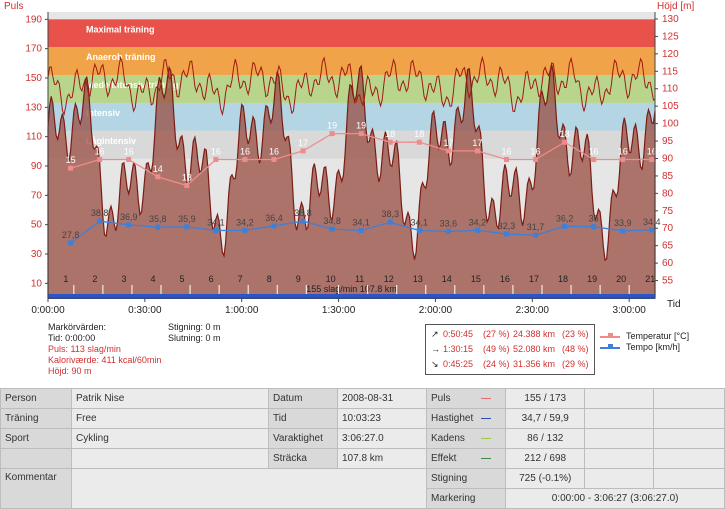 The height and width of the screenshot is (509, 725). What do you see at coordinates (339, 310) in the screenshot?
I see `x-tick-label: 1:30:00` at bounding box center [339, 310].